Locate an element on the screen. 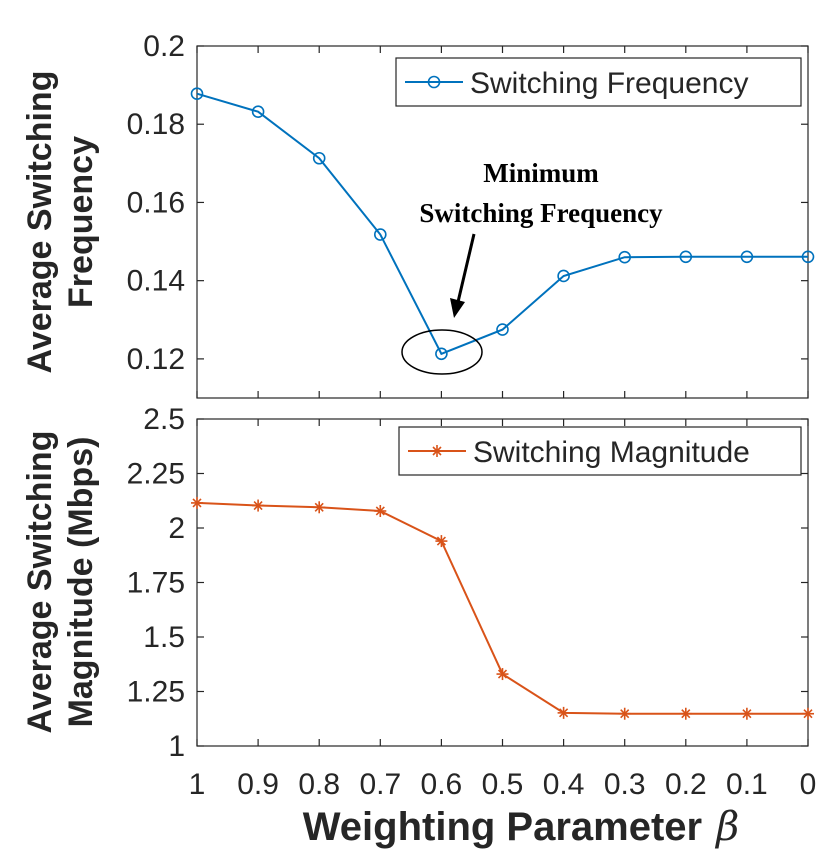 This screenshot has height=860, width=830. annotation-arrow-shaft is located at coordinates (466, 268).